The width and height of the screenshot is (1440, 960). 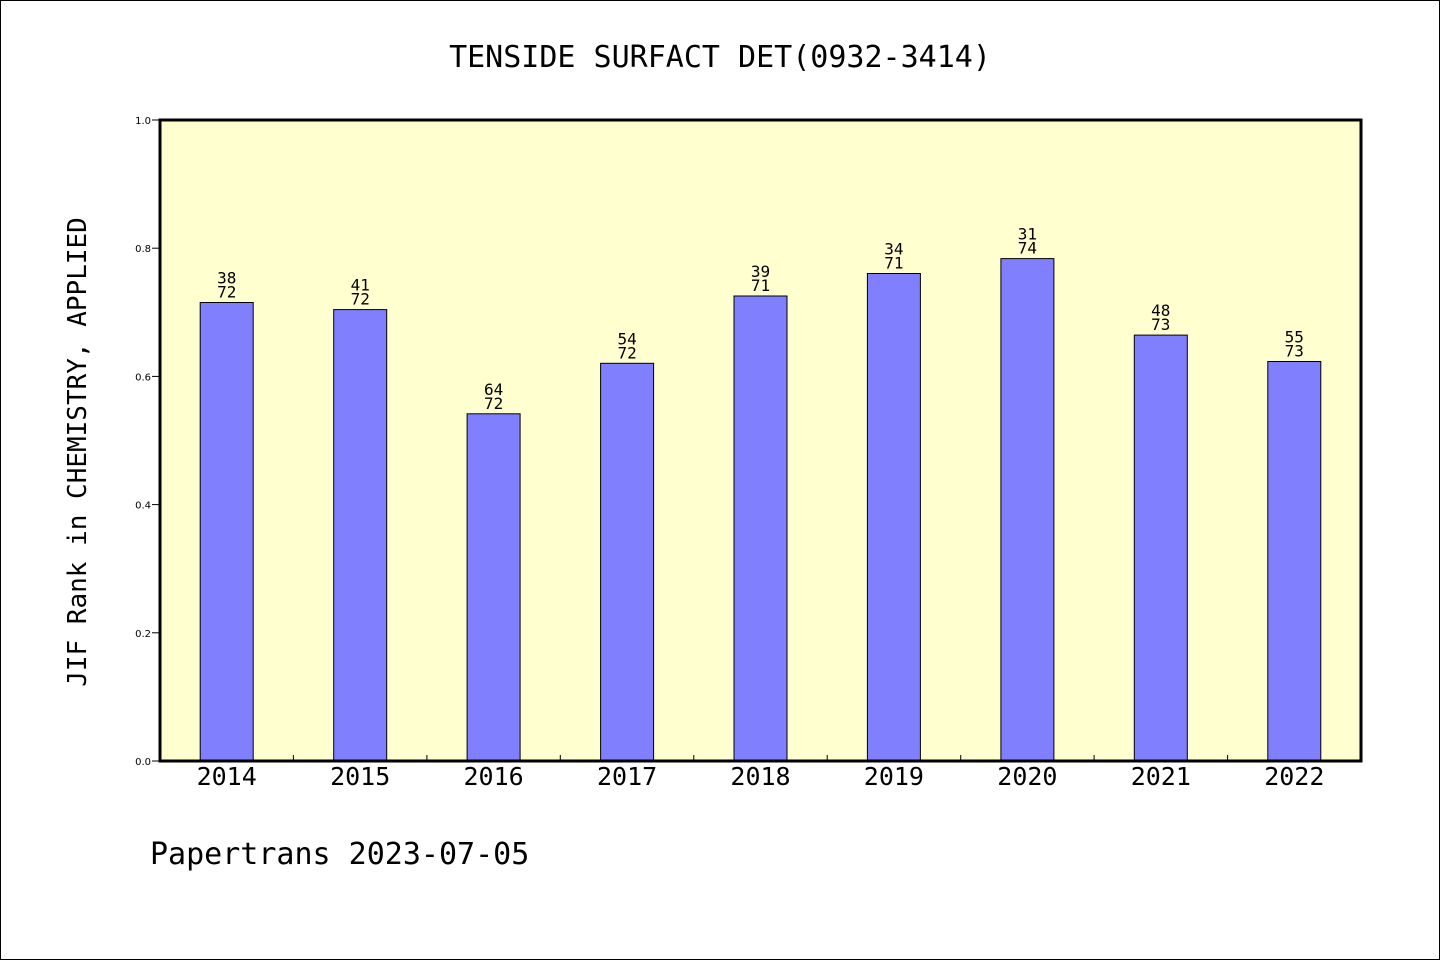 I want to click on bar-label-total-2015: 72, so click(x=360, y=299).